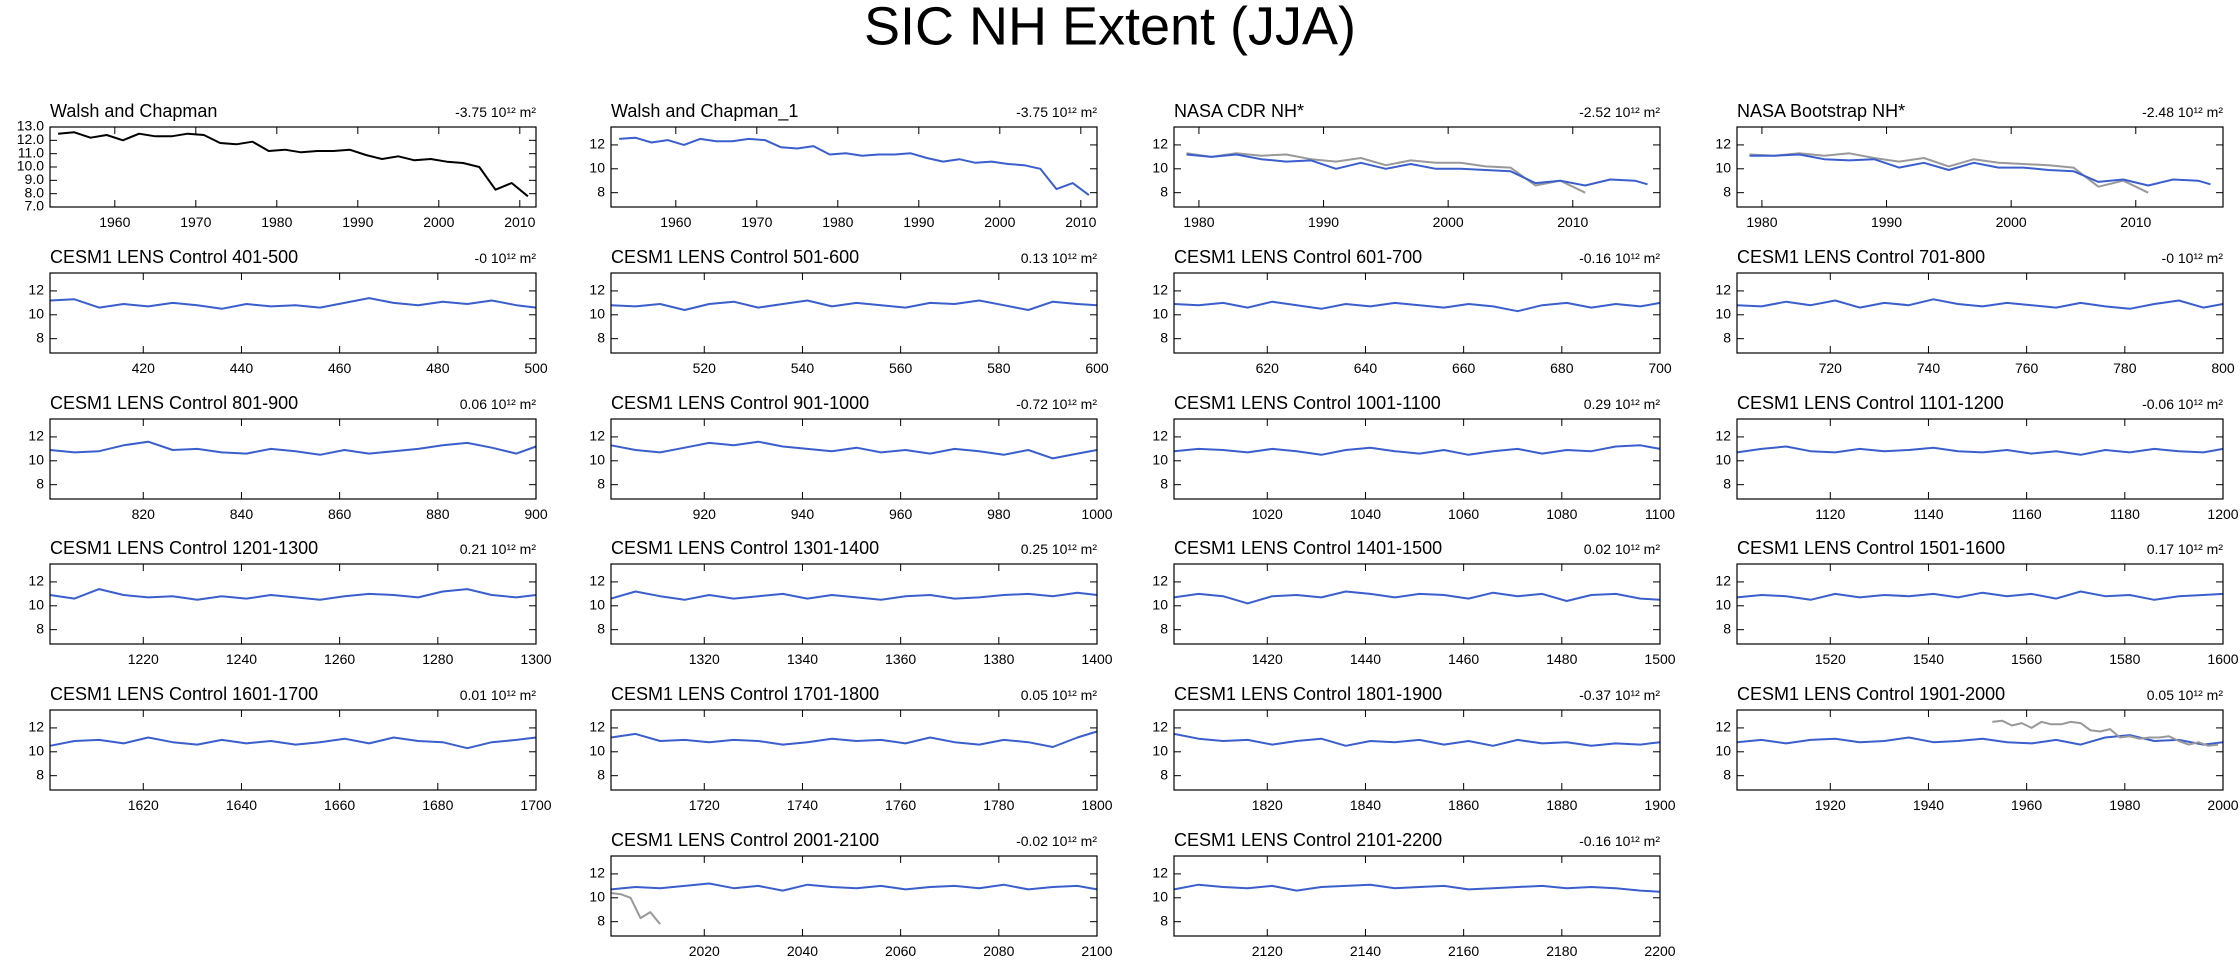  Describe the element at coordinates (143, 659) in the screenshot. I see `x-tick-label: 1220` at that location.